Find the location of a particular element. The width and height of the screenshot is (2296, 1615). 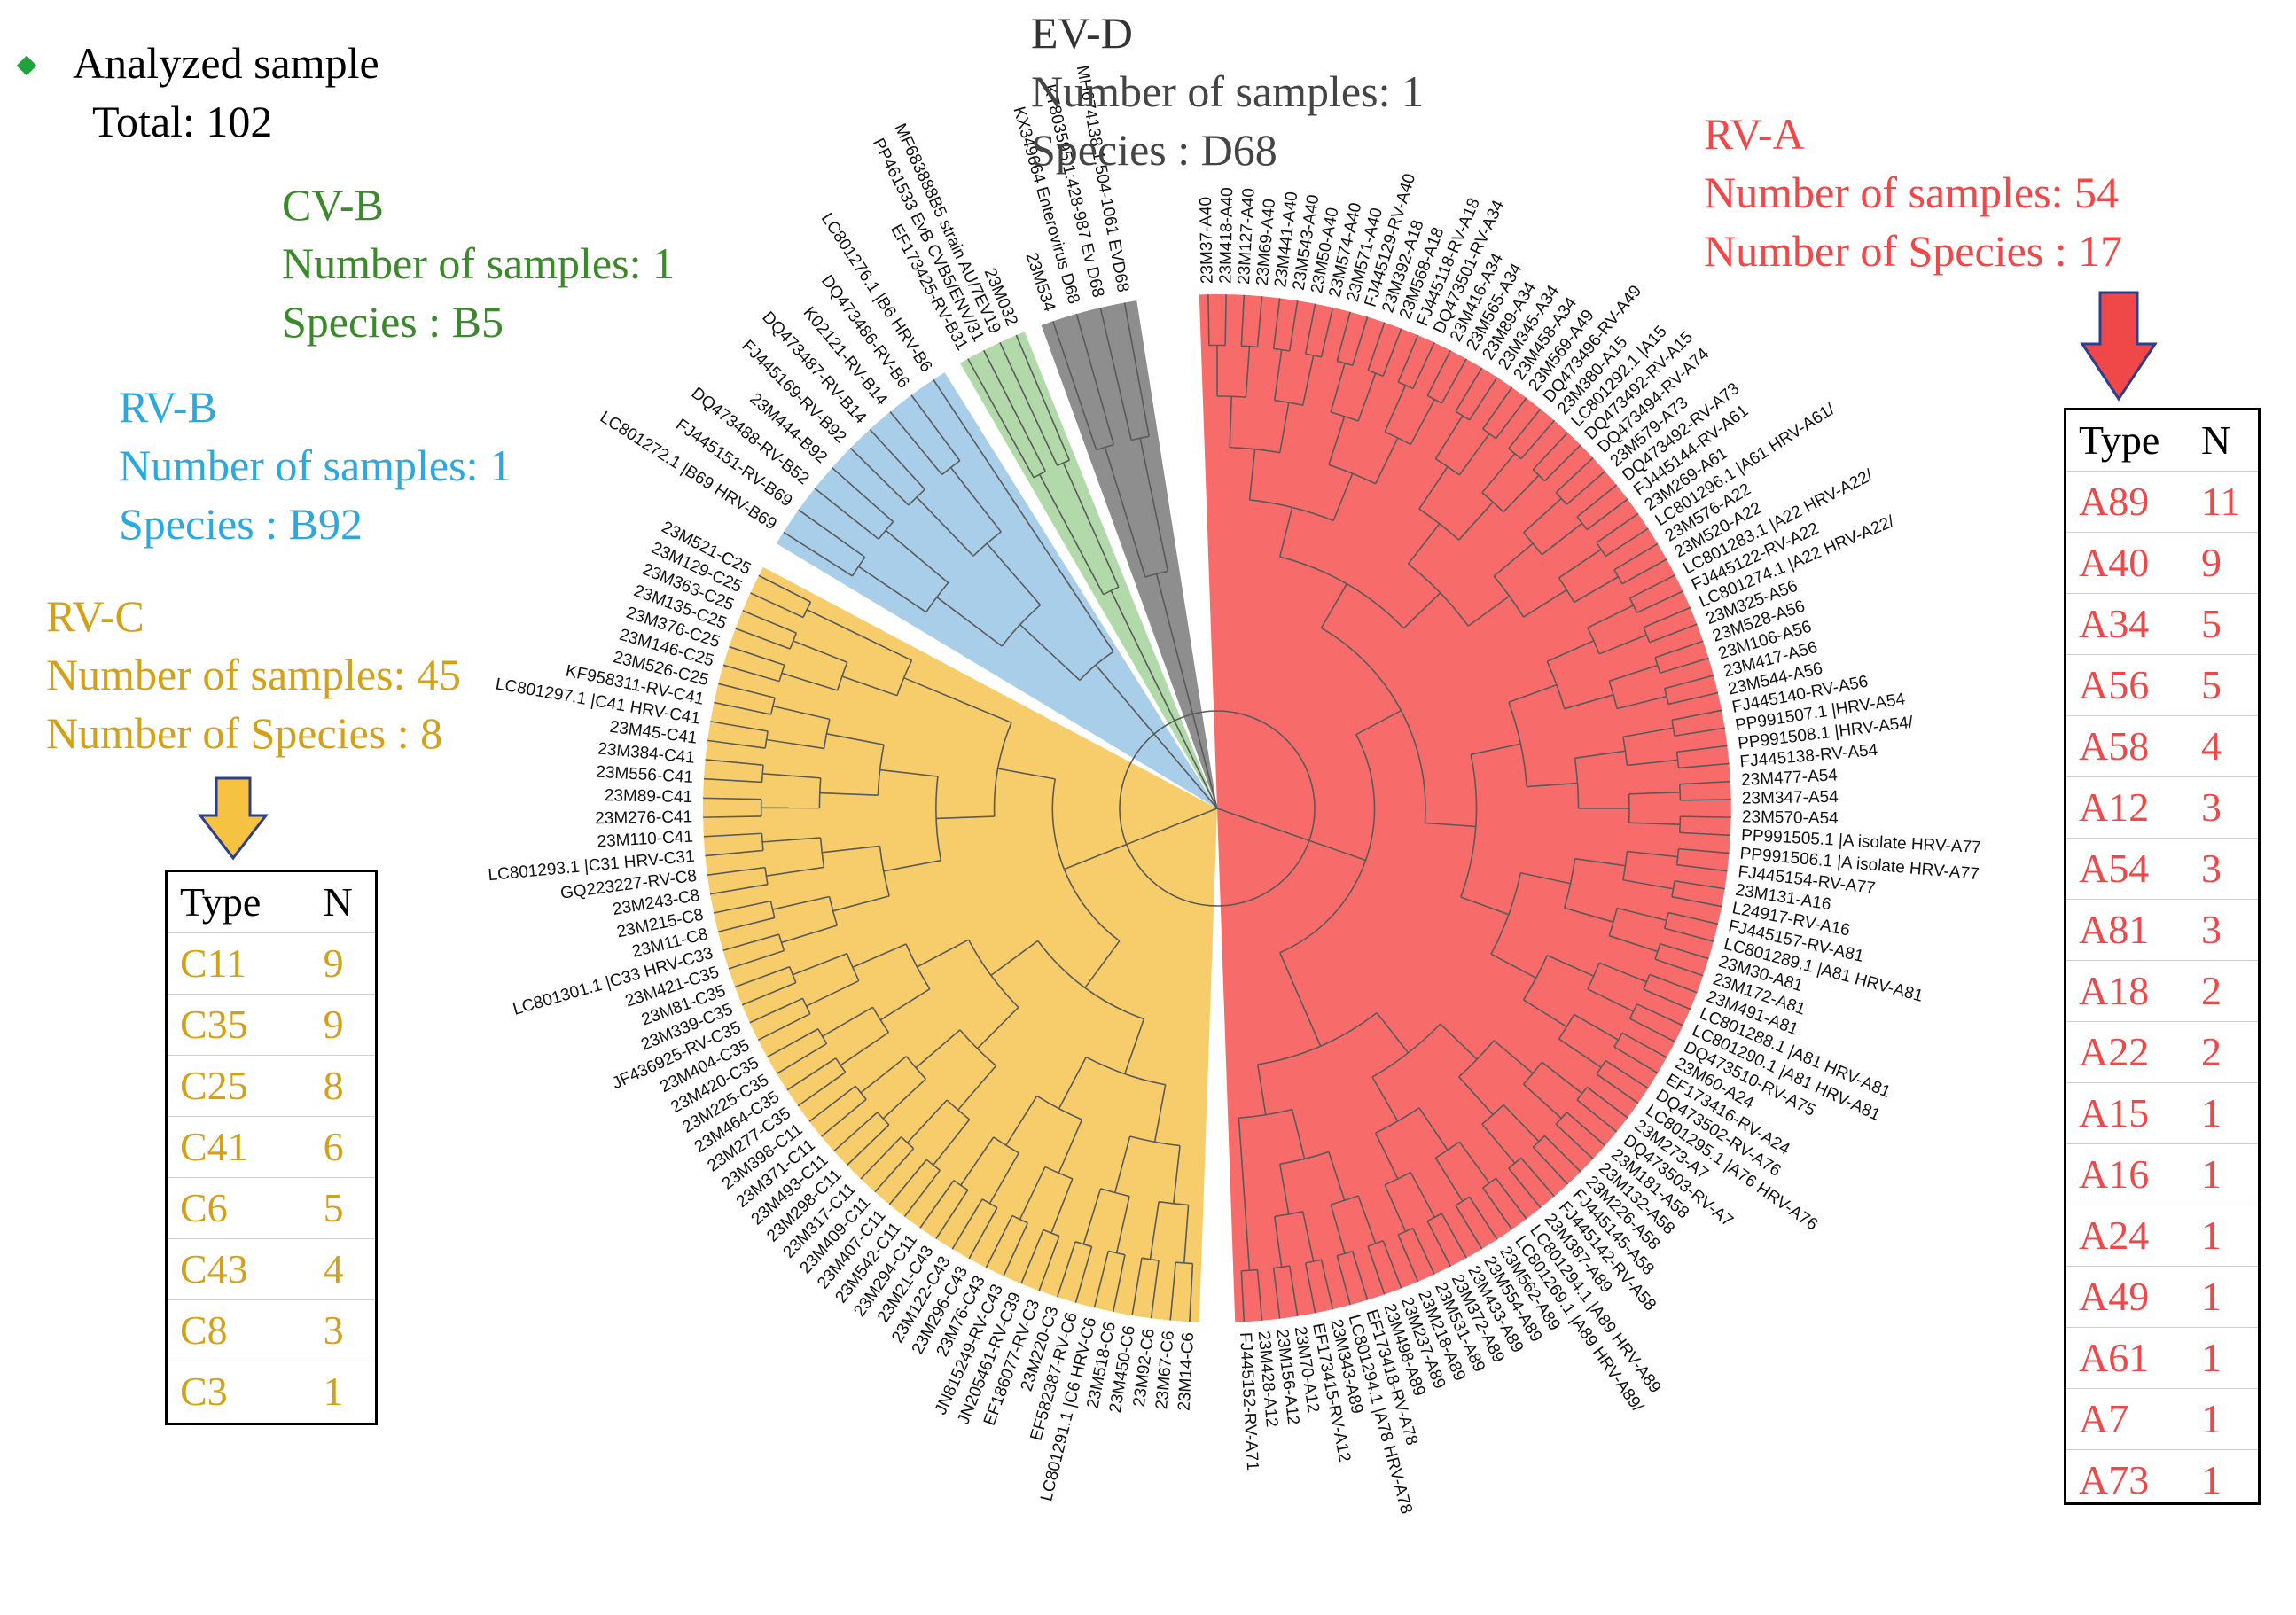

count-cell: 3 is located at coordinates (2211, 868).